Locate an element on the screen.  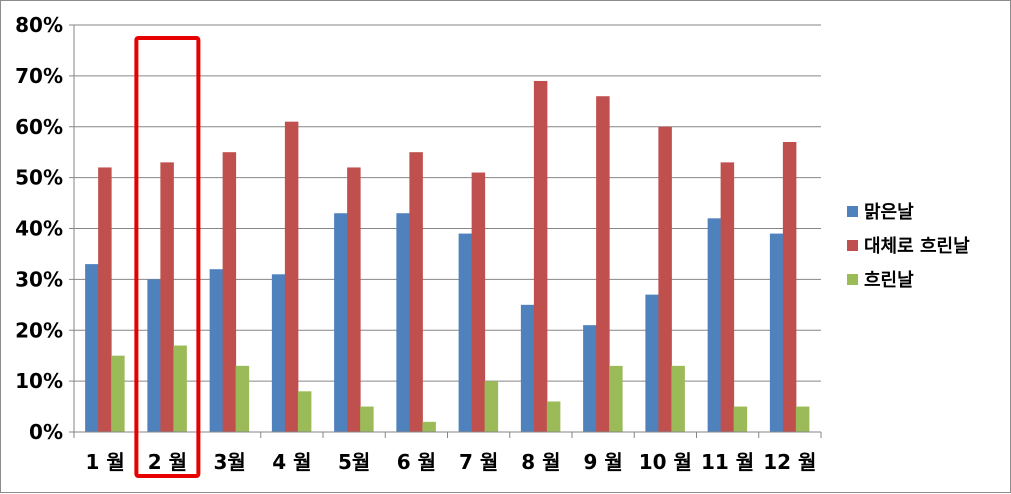
x-tick-label: 4 월 is located at coordinates (291, 462).